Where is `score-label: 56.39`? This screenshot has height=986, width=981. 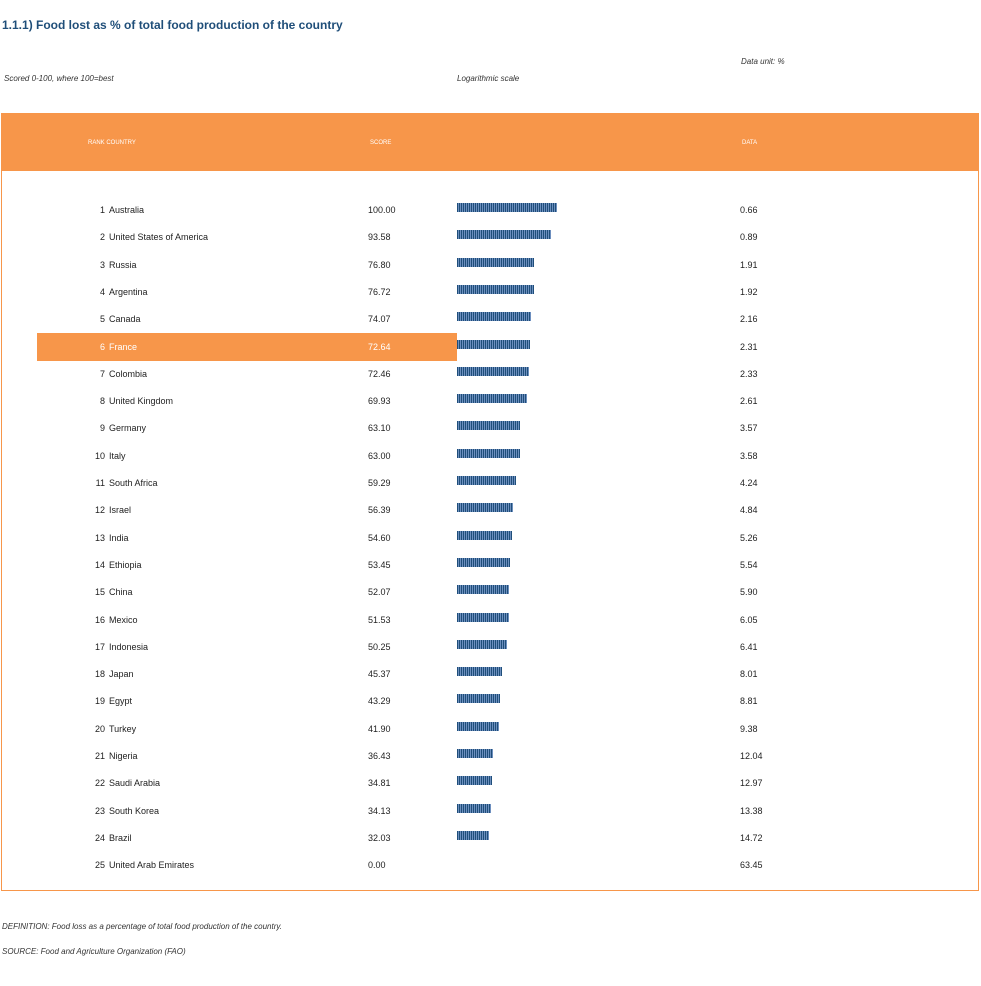 score-label: 56.39 is located at coordinates (379, 510).